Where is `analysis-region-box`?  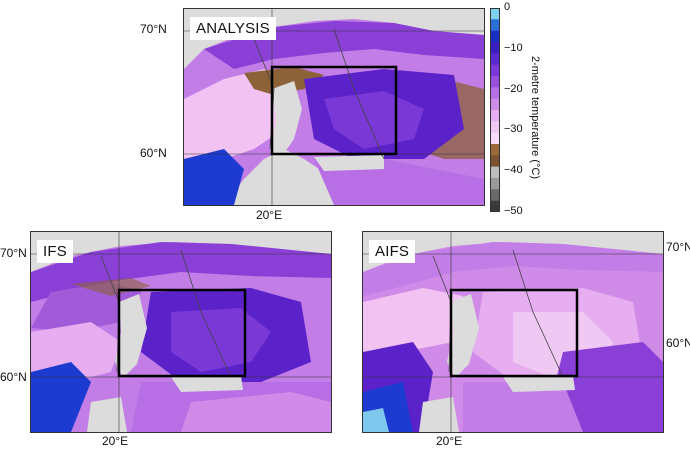 analysis-region-box is located at coordinates (334, 110).